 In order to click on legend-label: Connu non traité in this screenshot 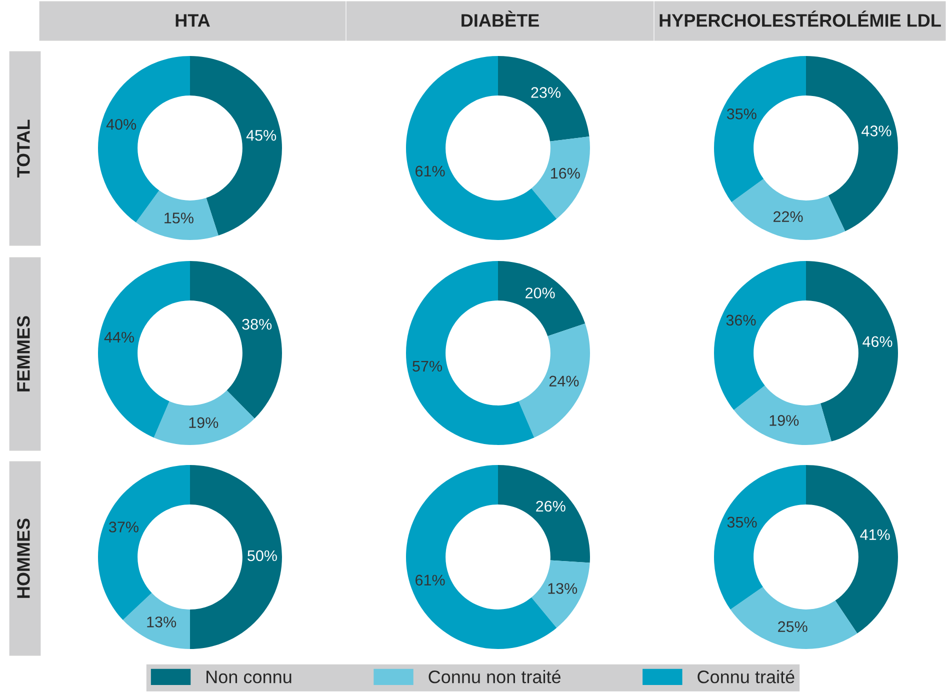, I will do `click(494, 677)`.